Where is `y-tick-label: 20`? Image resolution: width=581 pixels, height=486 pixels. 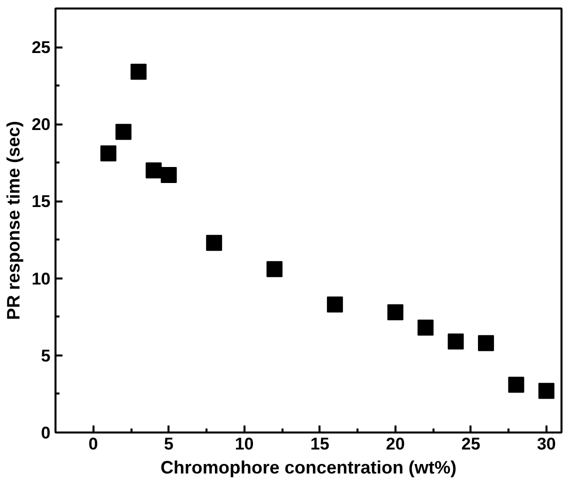 y-tick-label: 20 is located at coordinates (41, 124).